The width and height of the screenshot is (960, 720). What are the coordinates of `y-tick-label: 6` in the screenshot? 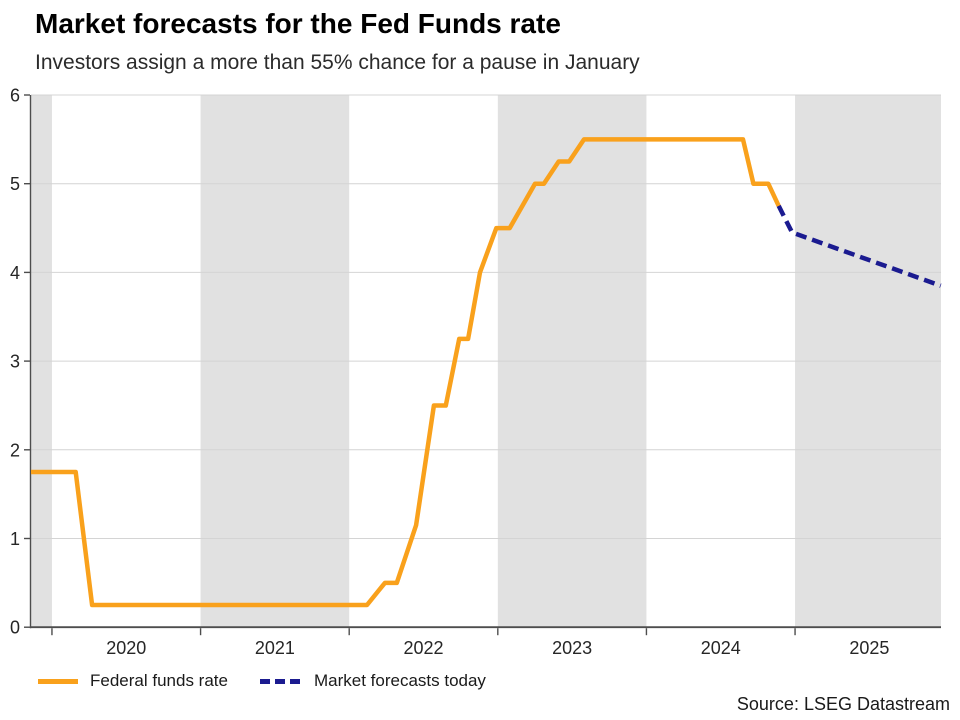 It's located at (15, 96).